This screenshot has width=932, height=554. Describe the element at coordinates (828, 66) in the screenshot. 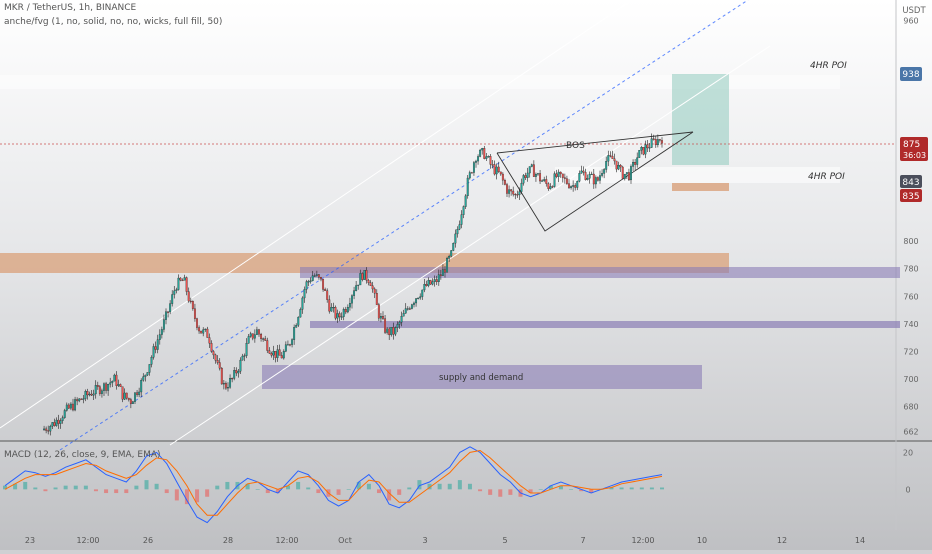

I see `poi-top-label: 4HR POI` at that location.